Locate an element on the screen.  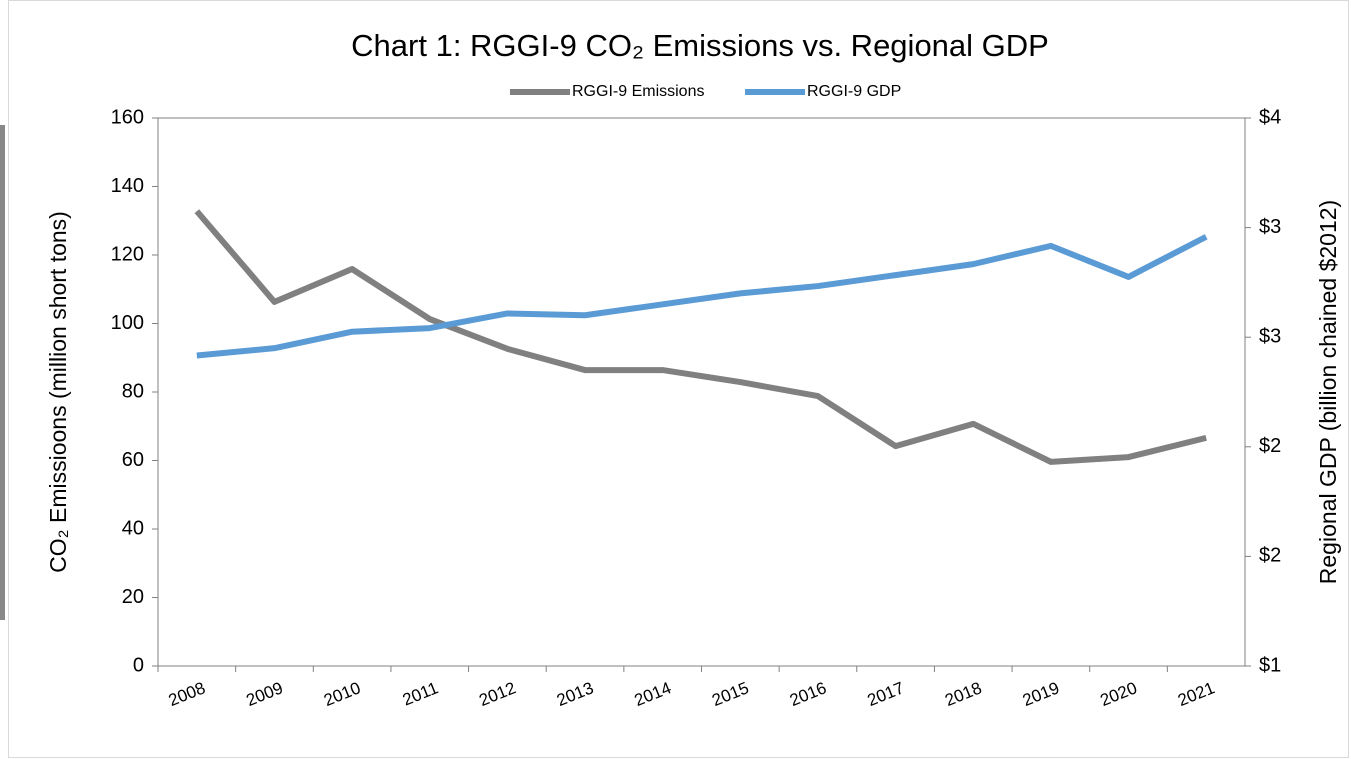
x-tick-label: 2009 is located at coordinates (264, 694).